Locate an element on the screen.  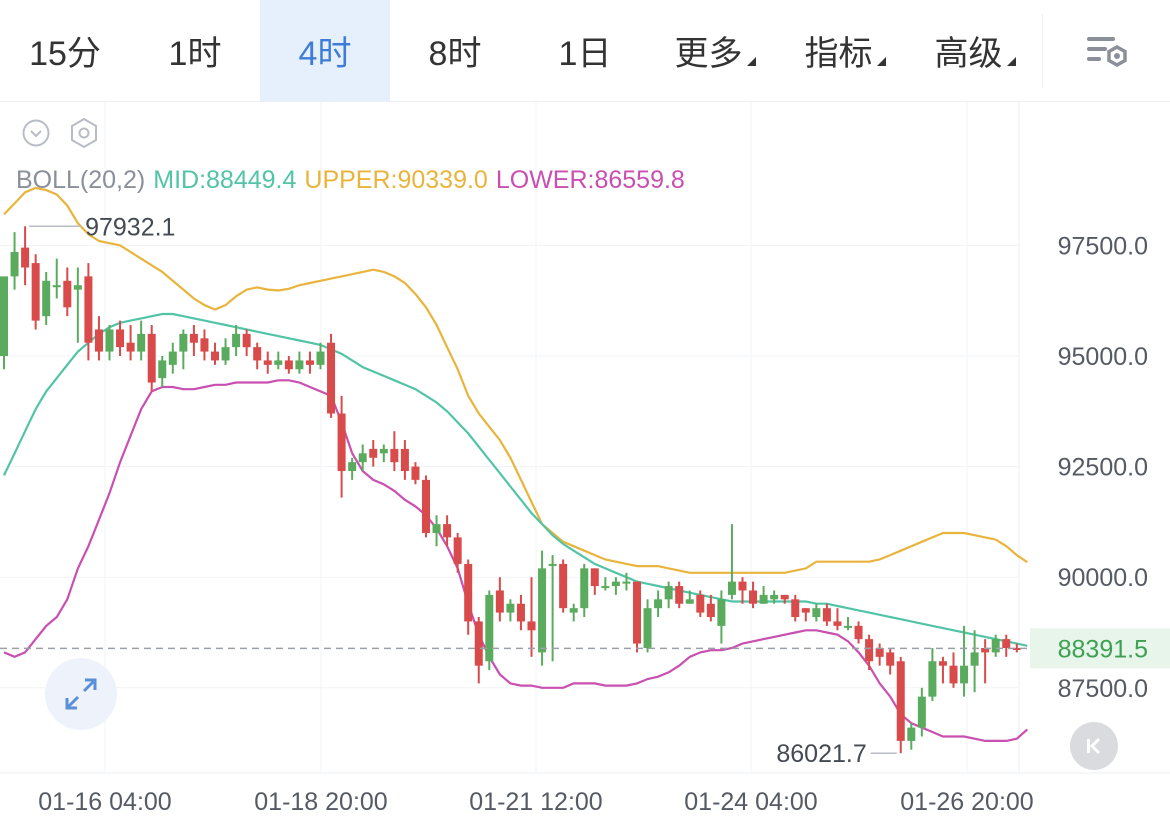
tab-label: 1时 is located at coordinates (195, 54).